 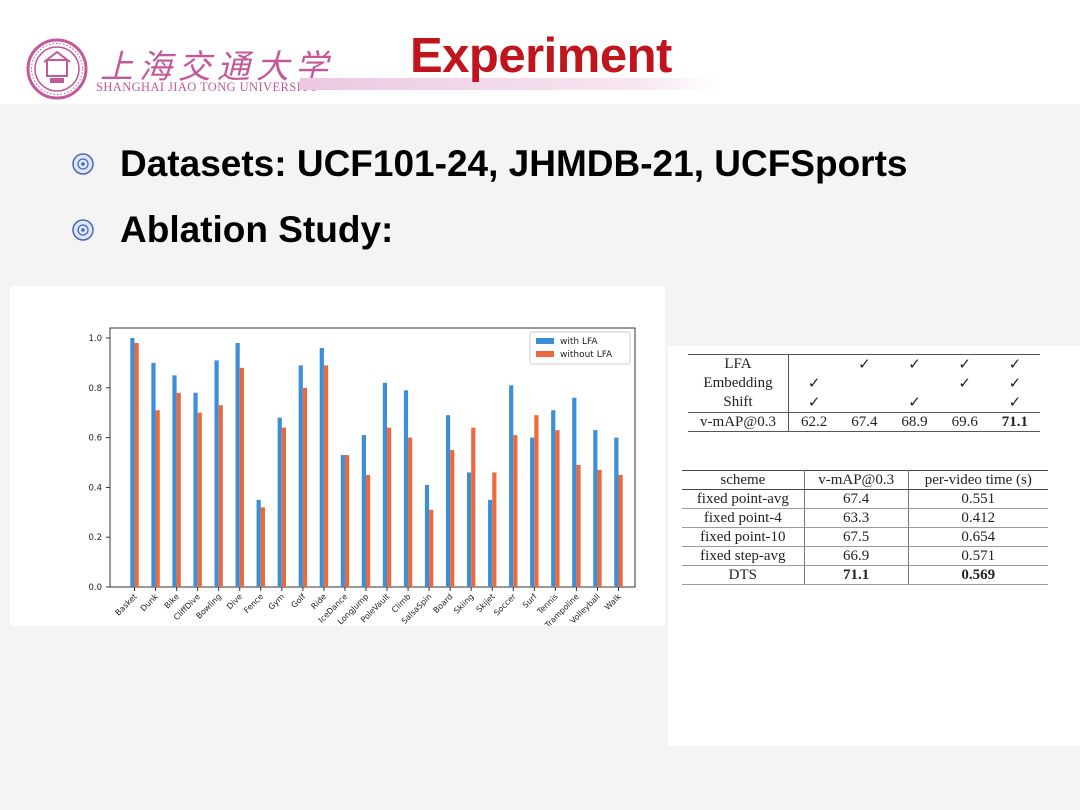 I want to click on table-cell: 0.412, so click(x=978, y=518).